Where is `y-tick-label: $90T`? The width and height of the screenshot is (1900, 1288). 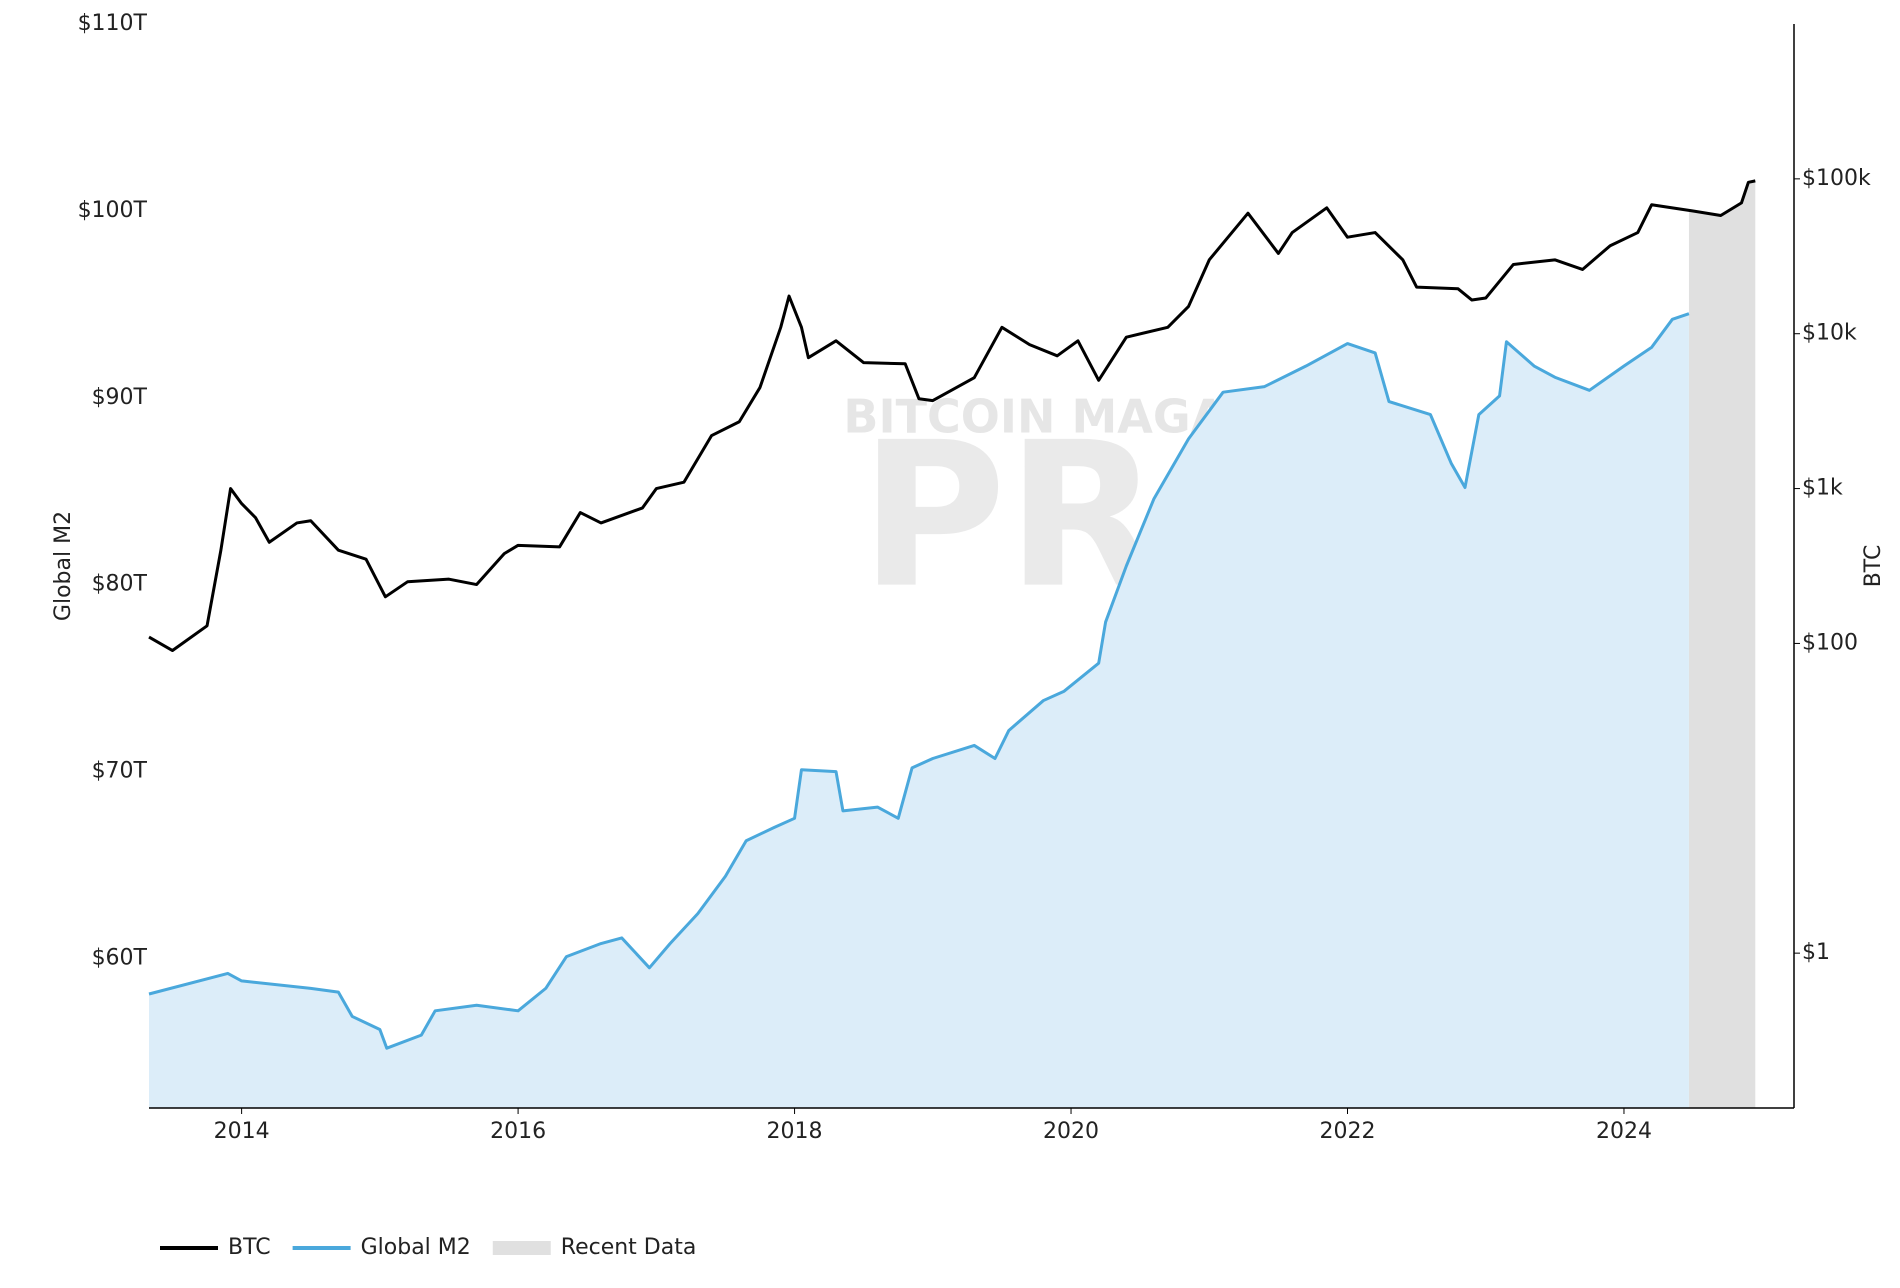 y-tick-label: $90T is located at coordinates (120, 397).